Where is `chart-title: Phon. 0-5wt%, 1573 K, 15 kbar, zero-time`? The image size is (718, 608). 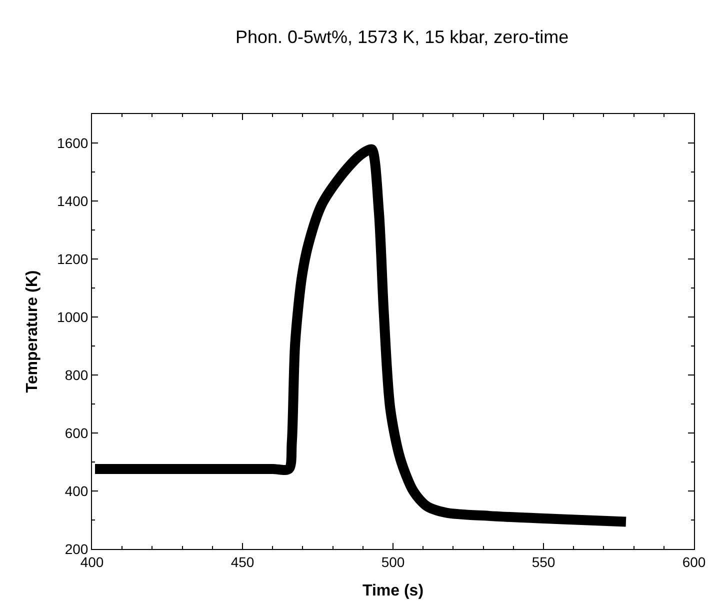
chart-title: Phon. 0-5wt%, 1573 K, 15 kbar, zero-time is located at coordinates (402, 37).